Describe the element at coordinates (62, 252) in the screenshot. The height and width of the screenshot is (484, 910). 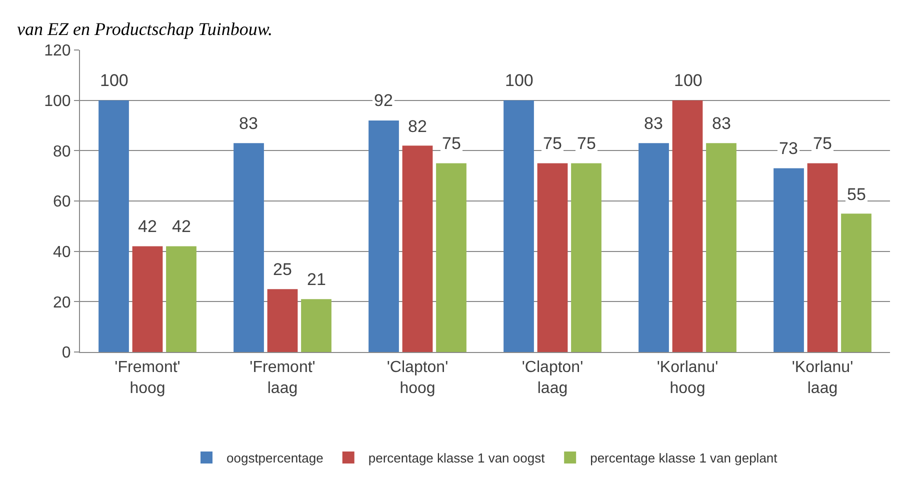
I see `y-tick-label: 40` at that location.